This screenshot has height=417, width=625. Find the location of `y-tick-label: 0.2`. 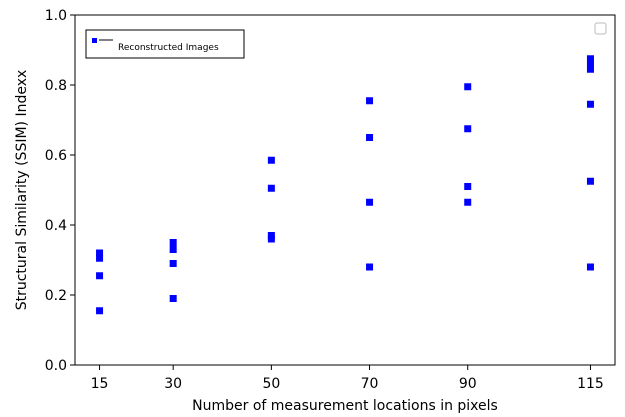

y-tick-label: 0.2 is located at coordinates (56, 296).